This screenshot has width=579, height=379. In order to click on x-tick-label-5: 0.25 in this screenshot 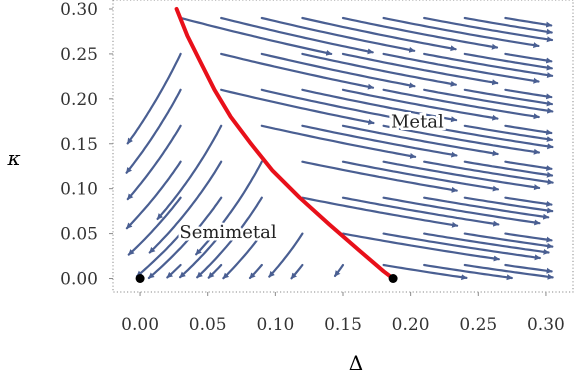, I will do `click(478, 325)`.